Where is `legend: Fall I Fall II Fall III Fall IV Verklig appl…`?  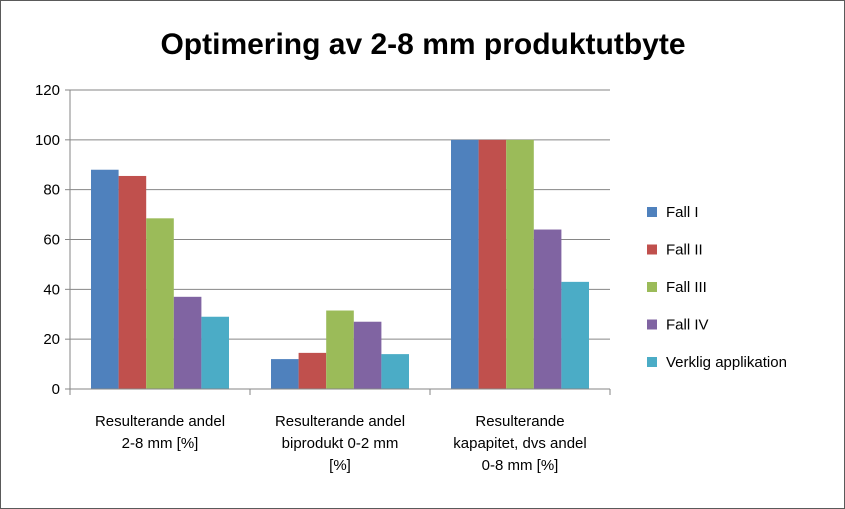
legend: Fall I Fall II Fall III Fall IV Verklig appl… is located at coordinates (717, 287).